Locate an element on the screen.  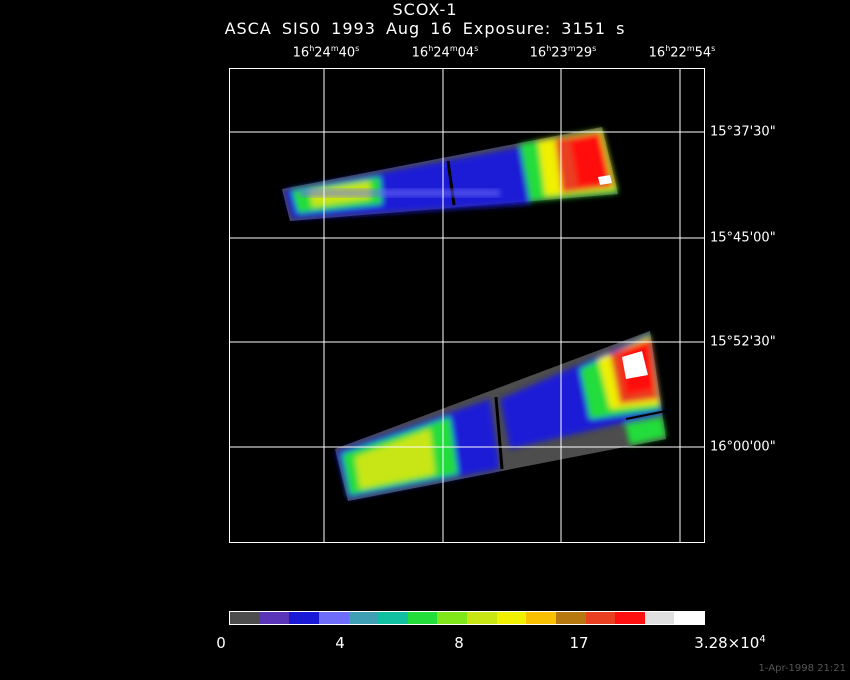
image-subtitle: ASCA SIS0 1993 Aug 16 Exposure: 3151 s is located at coordinates (425, 28).